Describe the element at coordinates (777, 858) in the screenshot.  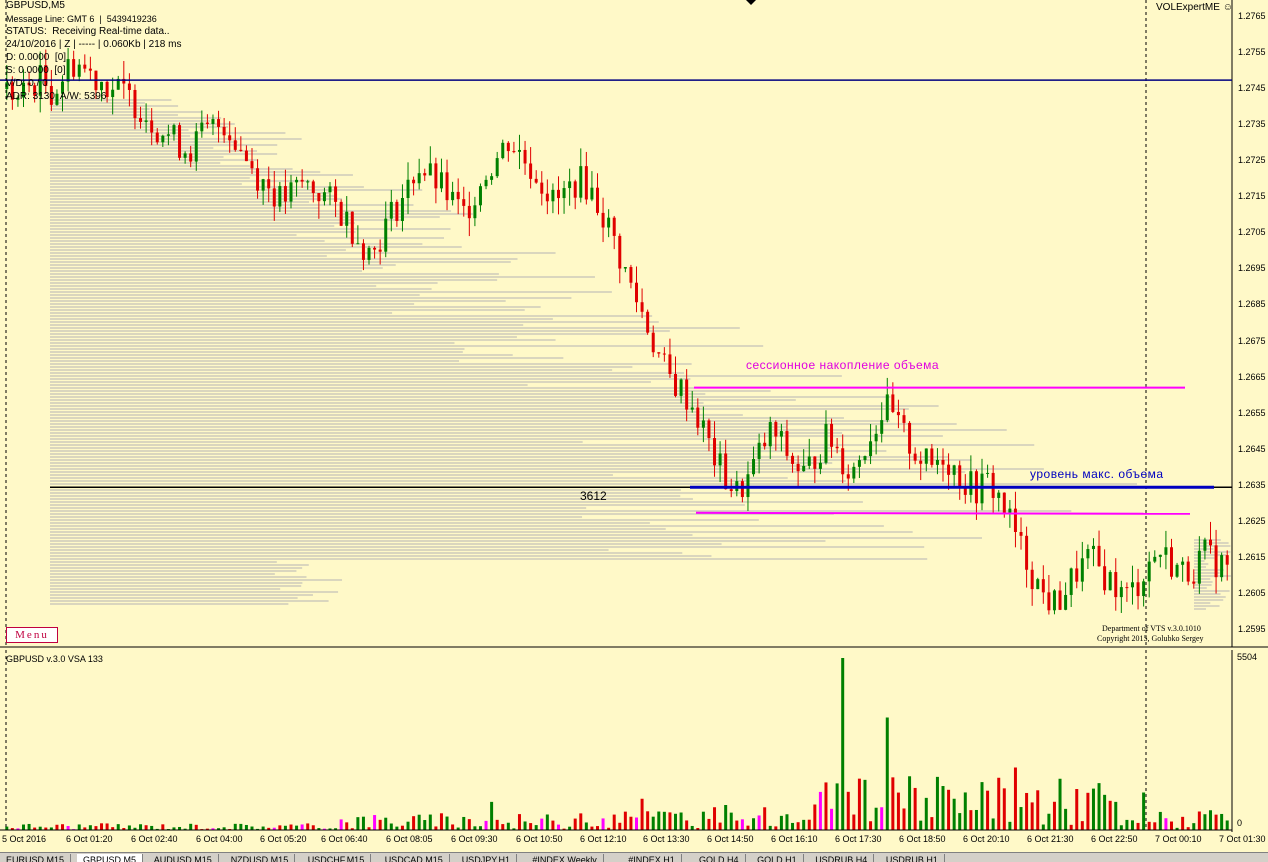
I see `chart-tab: GOLD,H1` at that location.